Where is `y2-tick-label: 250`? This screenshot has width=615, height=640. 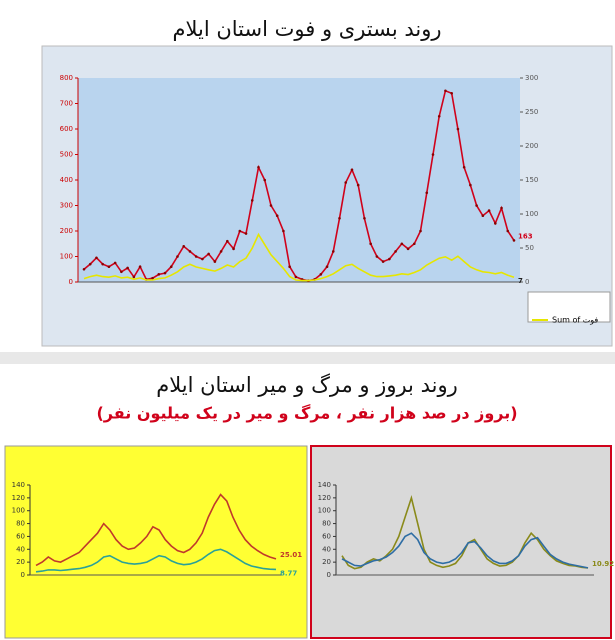 y2-tick-label: 250 is located at coordinates (531, 112).